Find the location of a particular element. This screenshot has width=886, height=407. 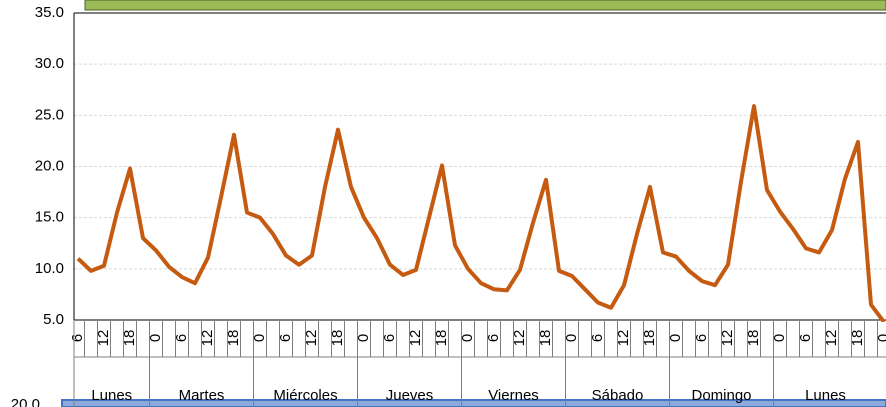

day-label: Miércoles is located at coordinates (305, 395).